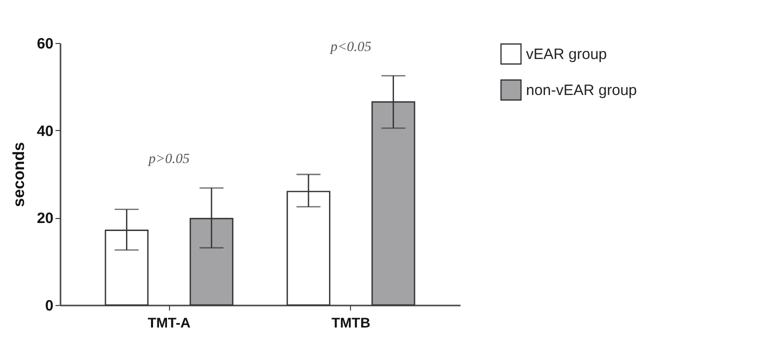  I want to click on x-tick-label: TMTB, so click(350, 322).